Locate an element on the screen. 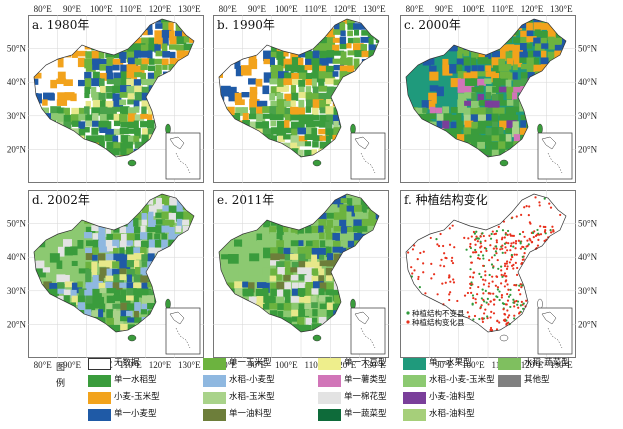  legend-swatch is located at coordinates (414, 381).